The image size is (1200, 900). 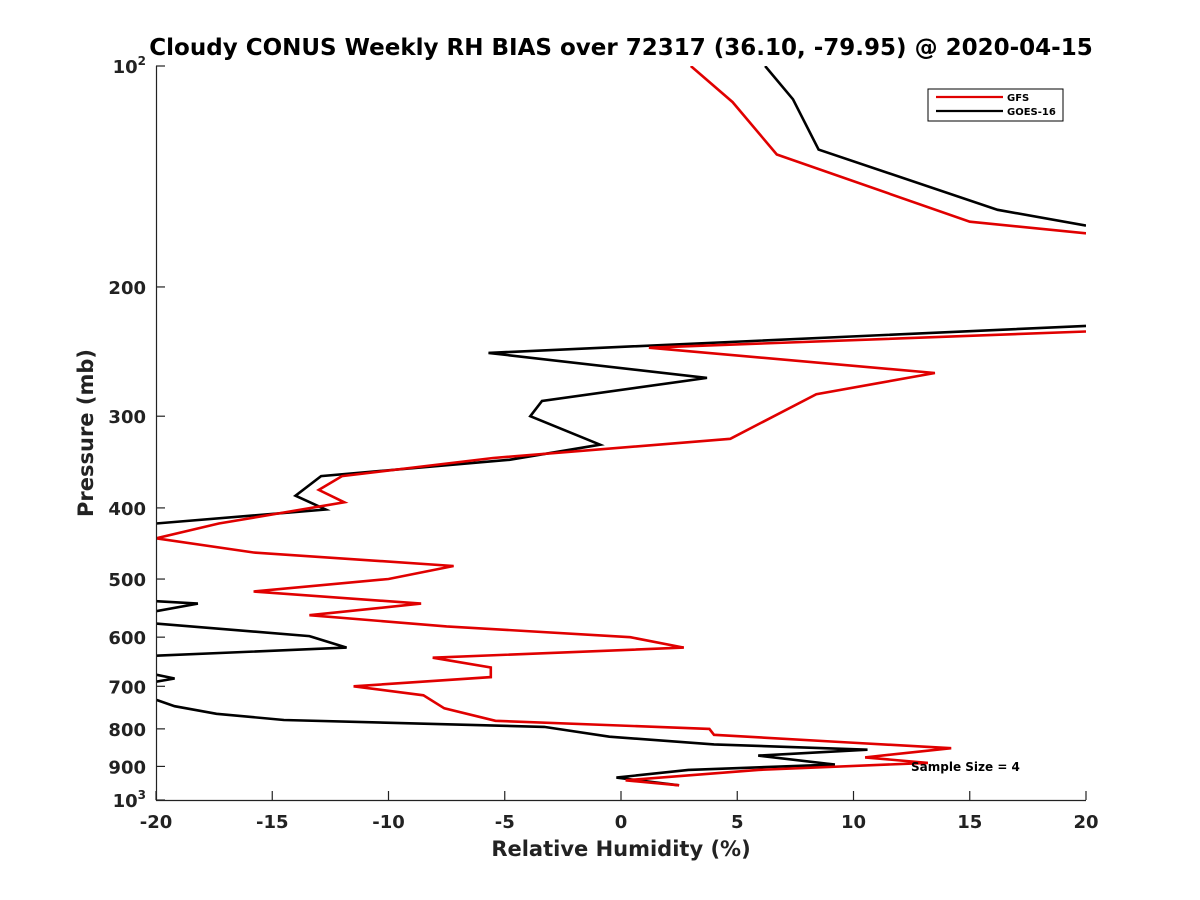 I want to click on x-tick-label: 0, so click(x=621, y=822).